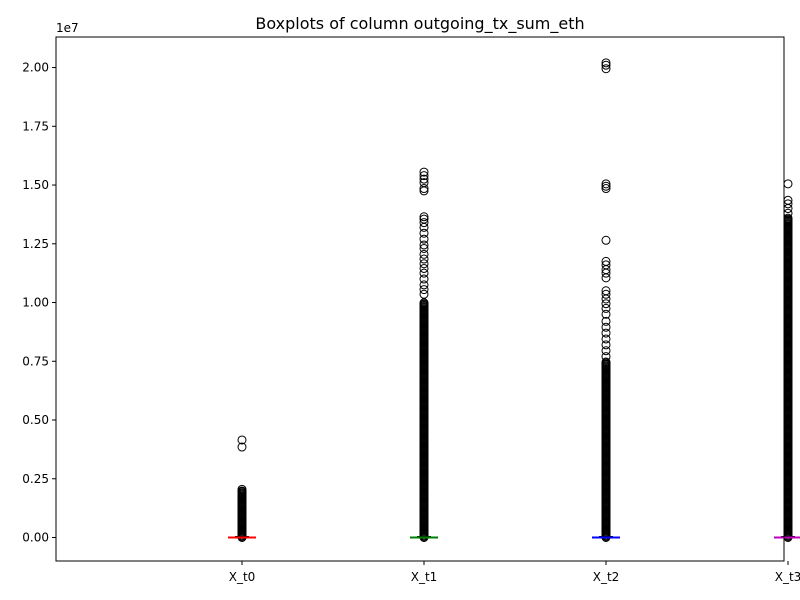 This screenshot has width=800, height=600. Describe the element at coordinates (35, 185) in the screenshot. I see `y-tick-label: 1.50` at that location.